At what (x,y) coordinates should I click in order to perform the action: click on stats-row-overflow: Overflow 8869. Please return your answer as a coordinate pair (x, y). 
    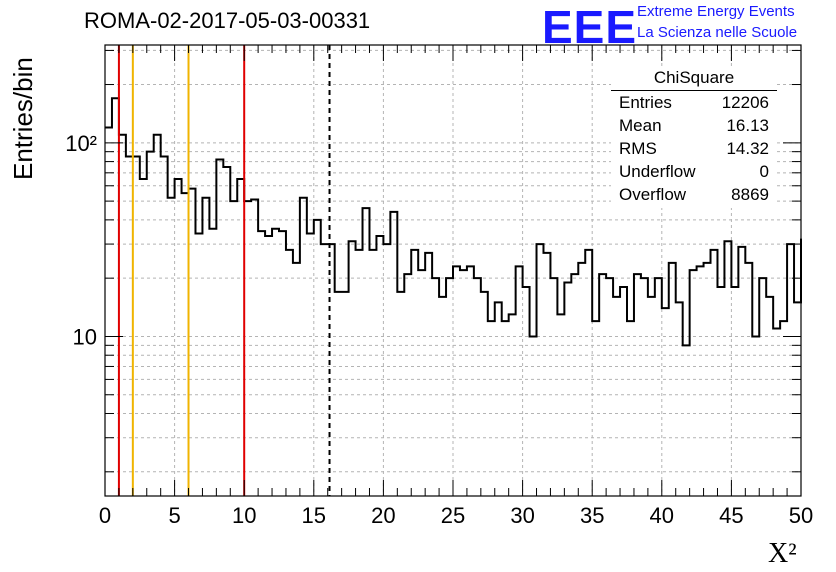
    Looking at the image, I should click on (694, 194).